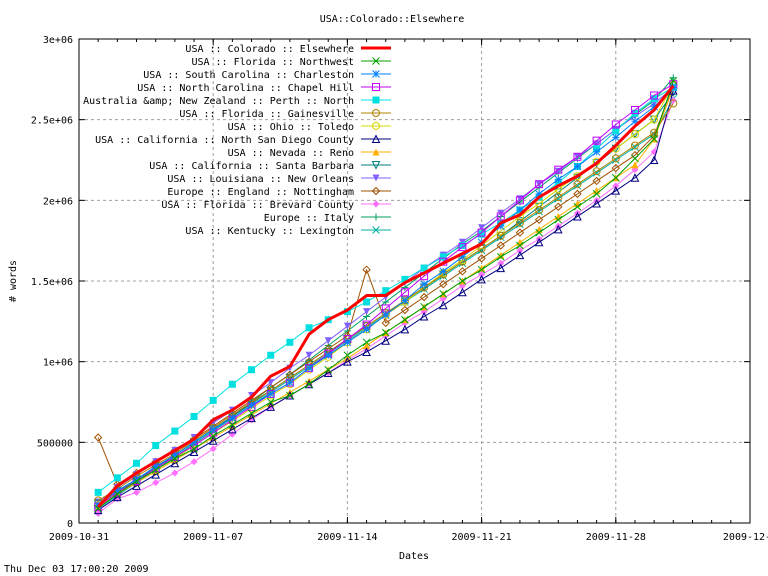 This screenshot has height=576, width=768. I want to click on x-tick-label: 2009-11-07, so click(213, 537).